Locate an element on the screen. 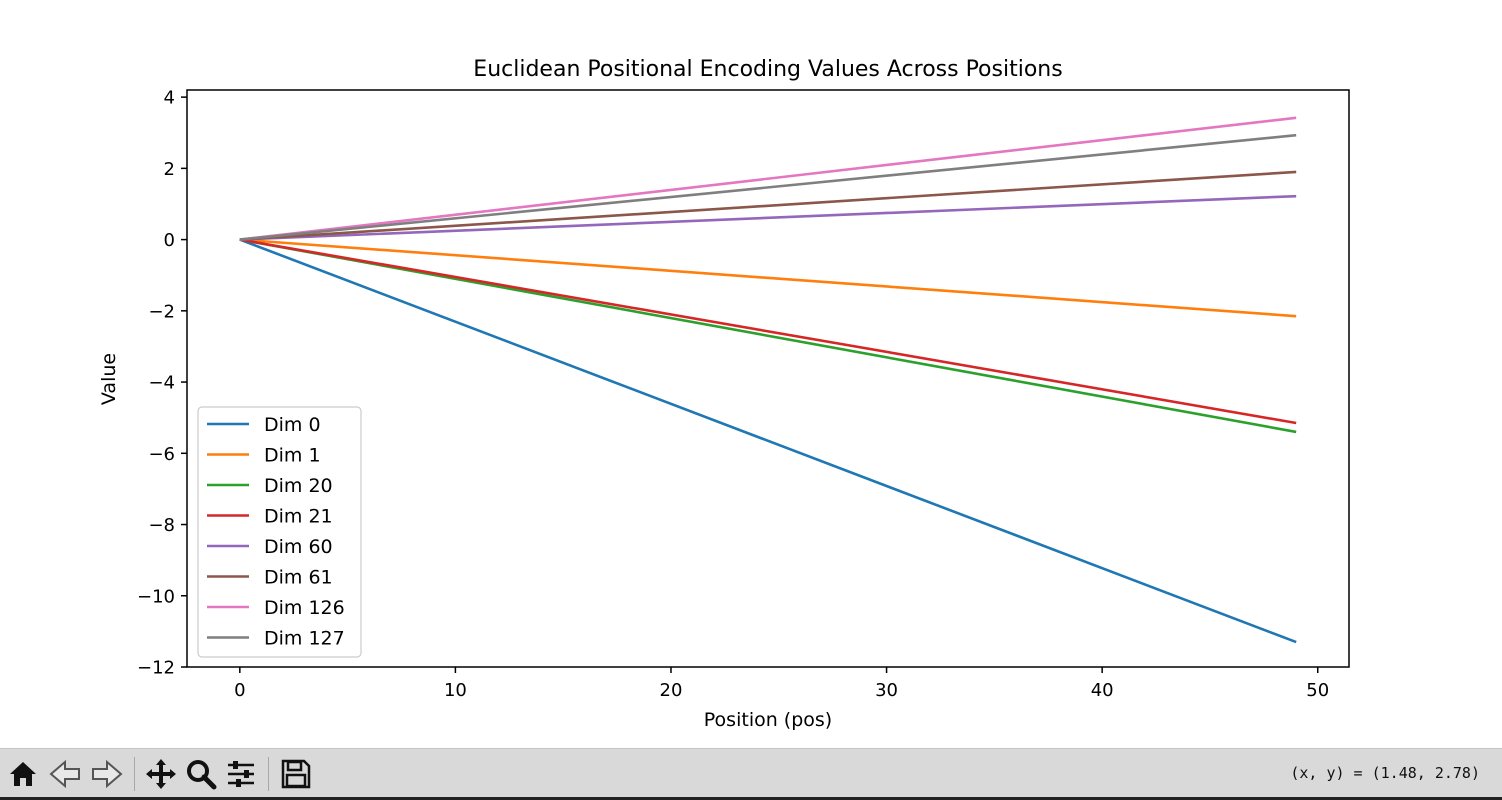  navigation-toolbar: (x, y) = (1.48, 2.78) is located at coordinates (751, 774).